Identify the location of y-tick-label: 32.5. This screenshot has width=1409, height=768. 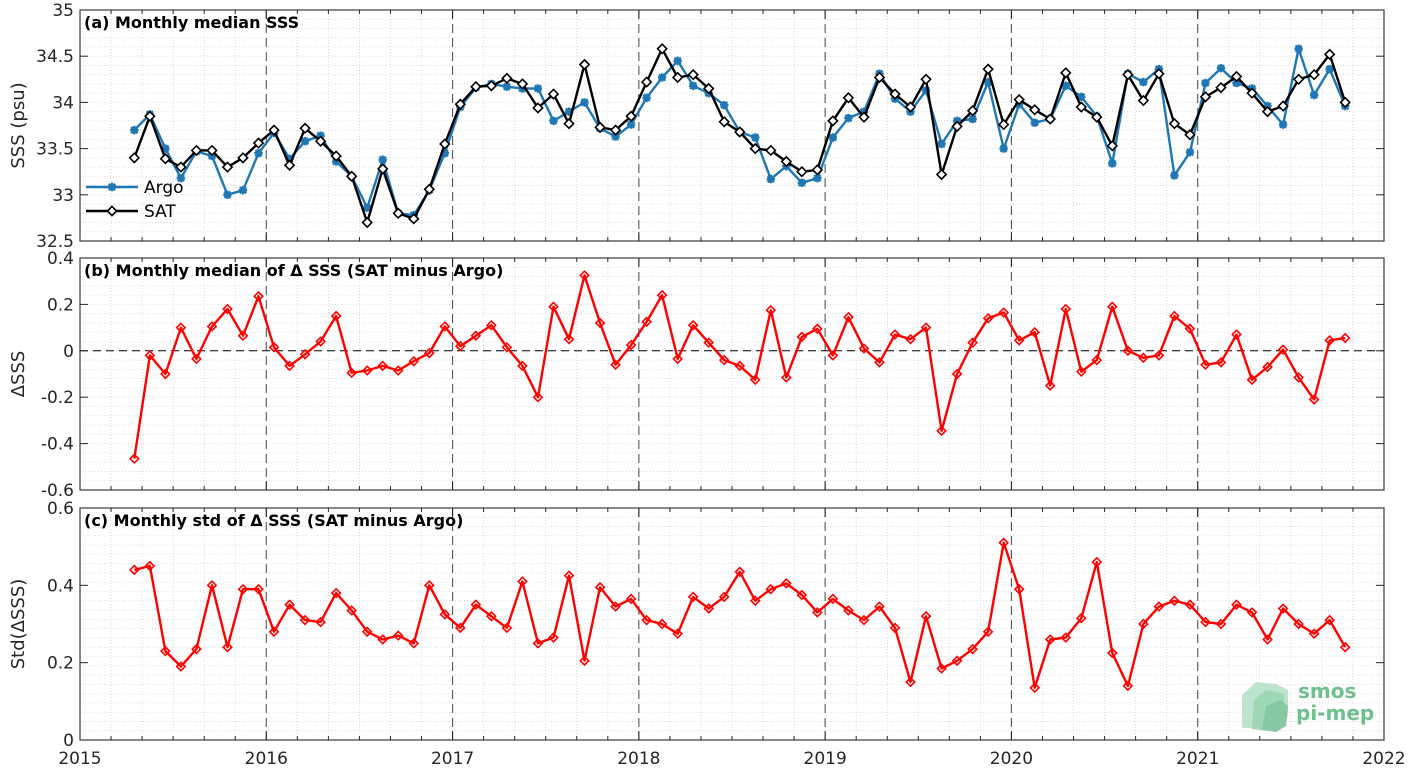
(55, 242).